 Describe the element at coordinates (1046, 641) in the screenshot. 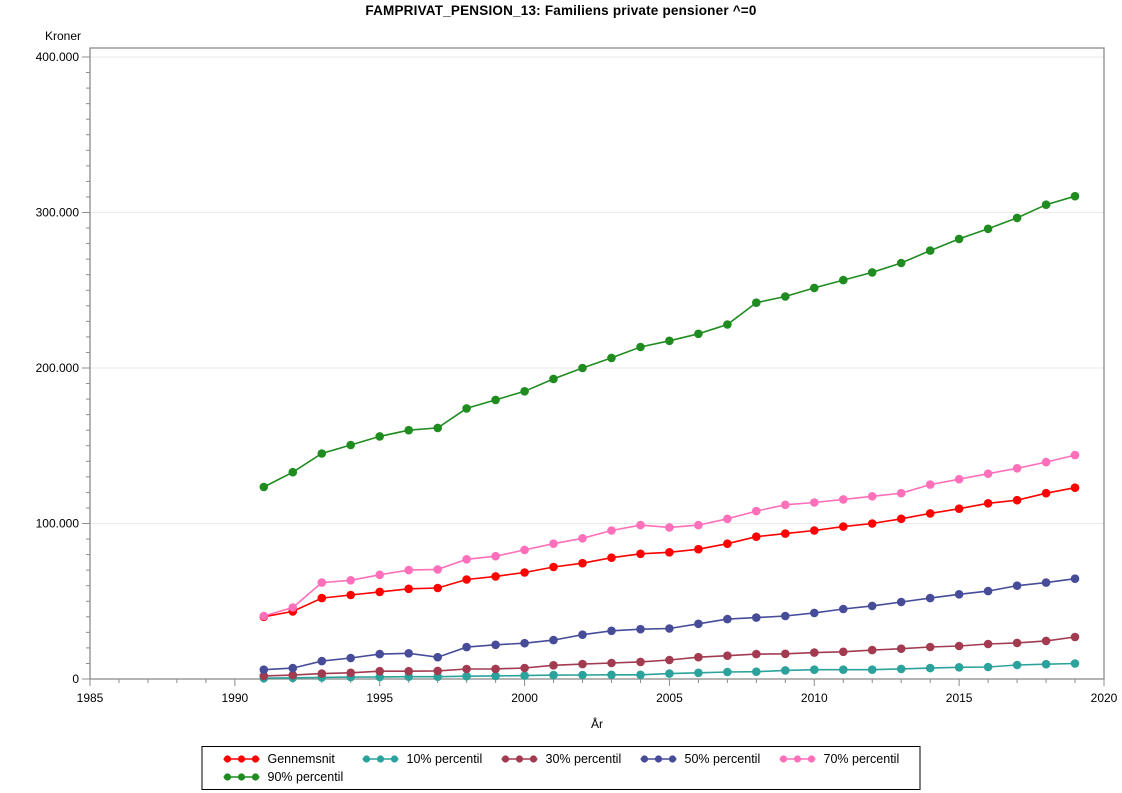

I see `data-point-30-percentil-2018` at that location.